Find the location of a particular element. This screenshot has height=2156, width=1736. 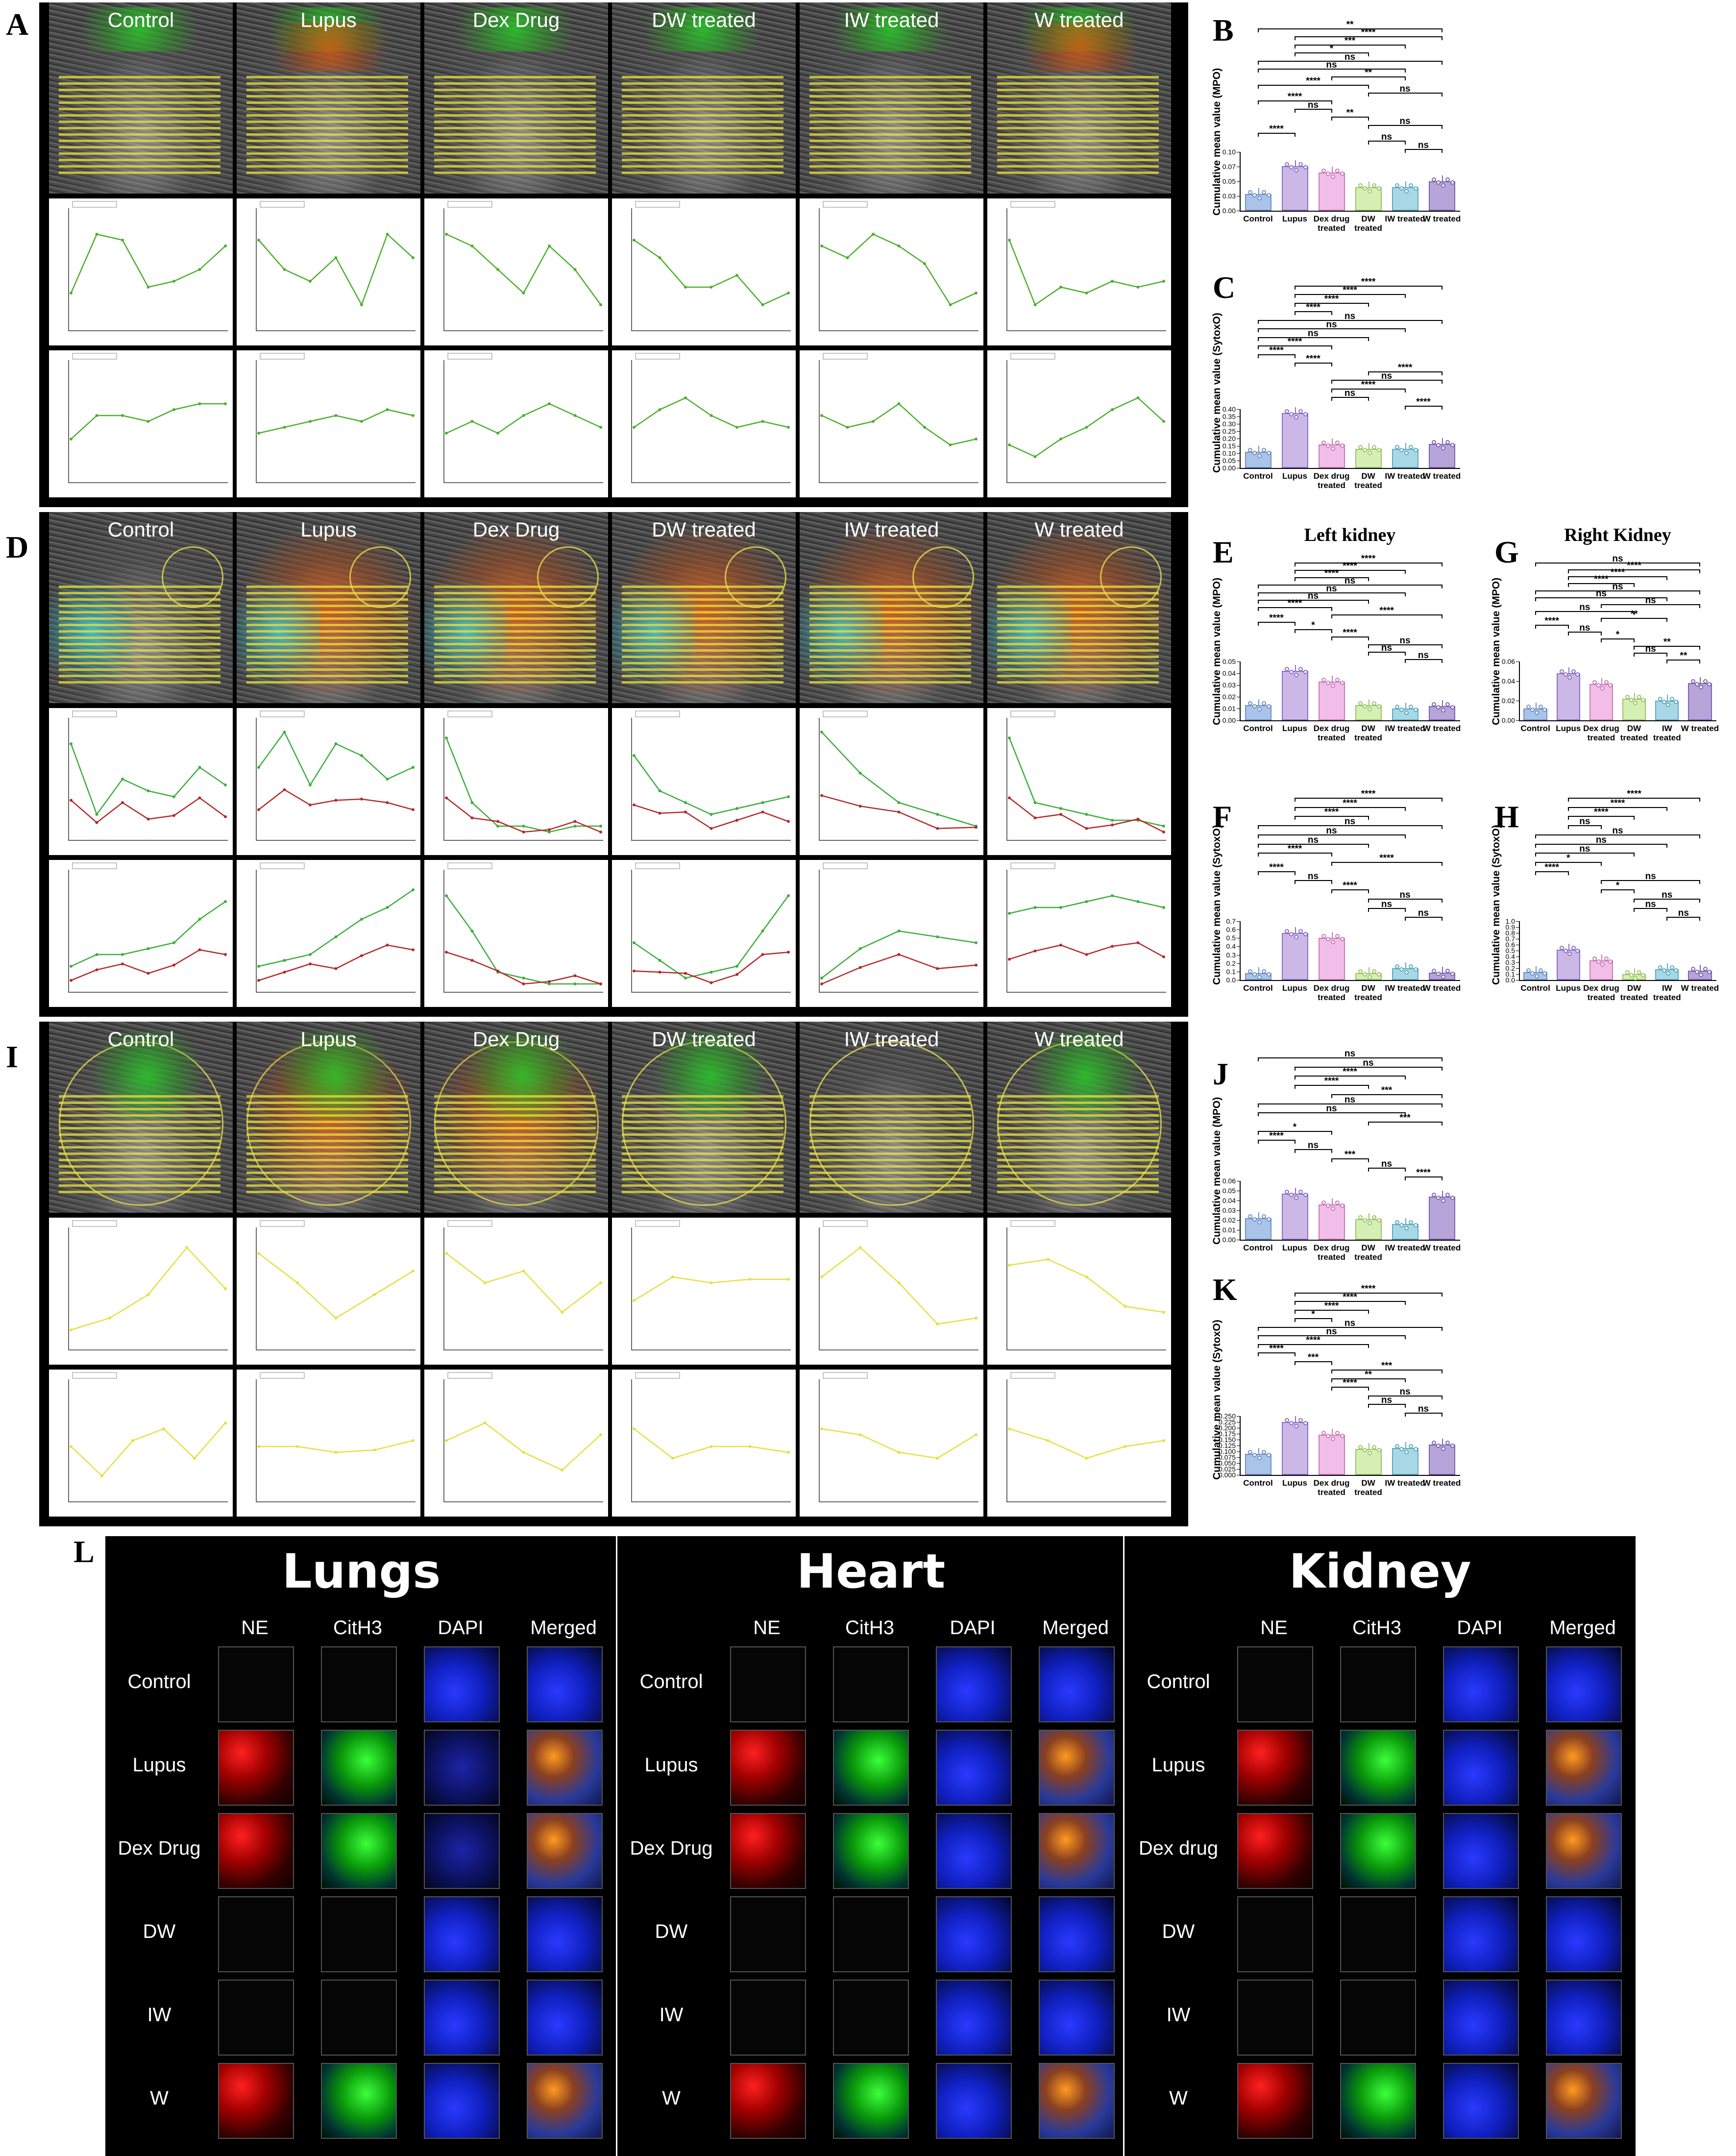

time-curve-graph is located at coordinates (516, 271).